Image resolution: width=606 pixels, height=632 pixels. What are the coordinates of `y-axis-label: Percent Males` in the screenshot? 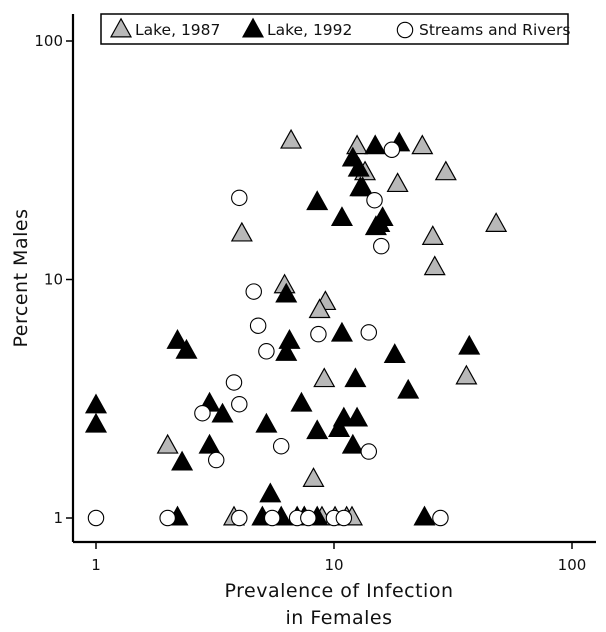 It's located at (21, 278).